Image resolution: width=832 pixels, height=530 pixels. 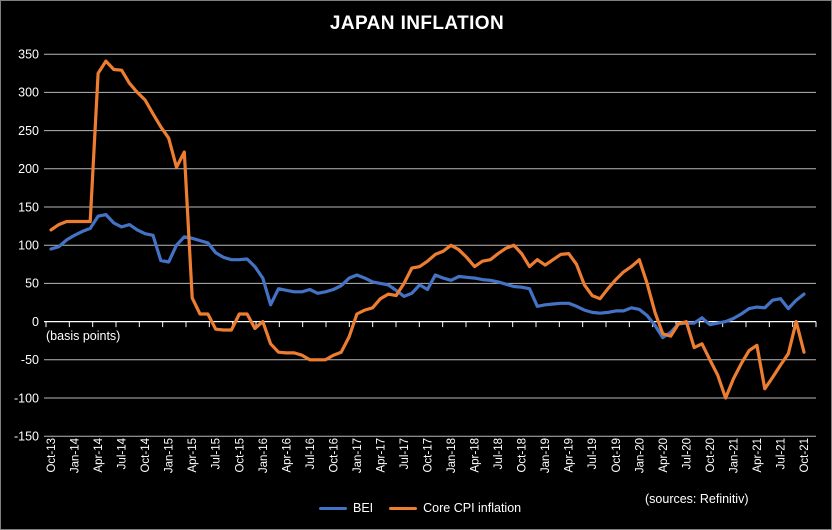 What do you see at coordinates (28, 55) in the screenshot?
I see `y-axis-label: 350` at bounding box center [28, 55].